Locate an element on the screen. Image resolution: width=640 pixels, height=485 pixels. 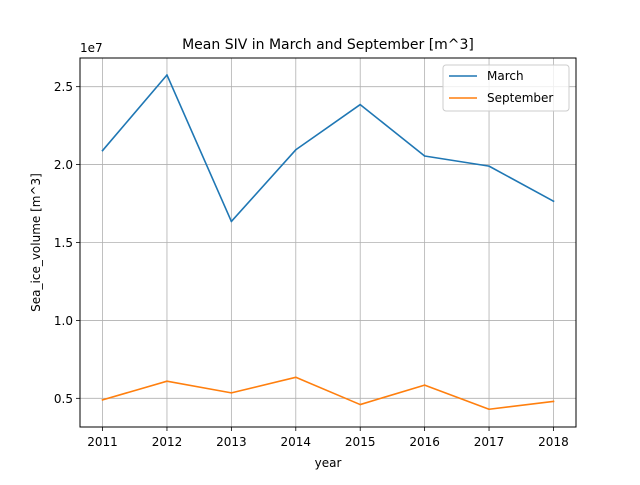
x-tick-label: 2013 is located at coordinates (231, 442).